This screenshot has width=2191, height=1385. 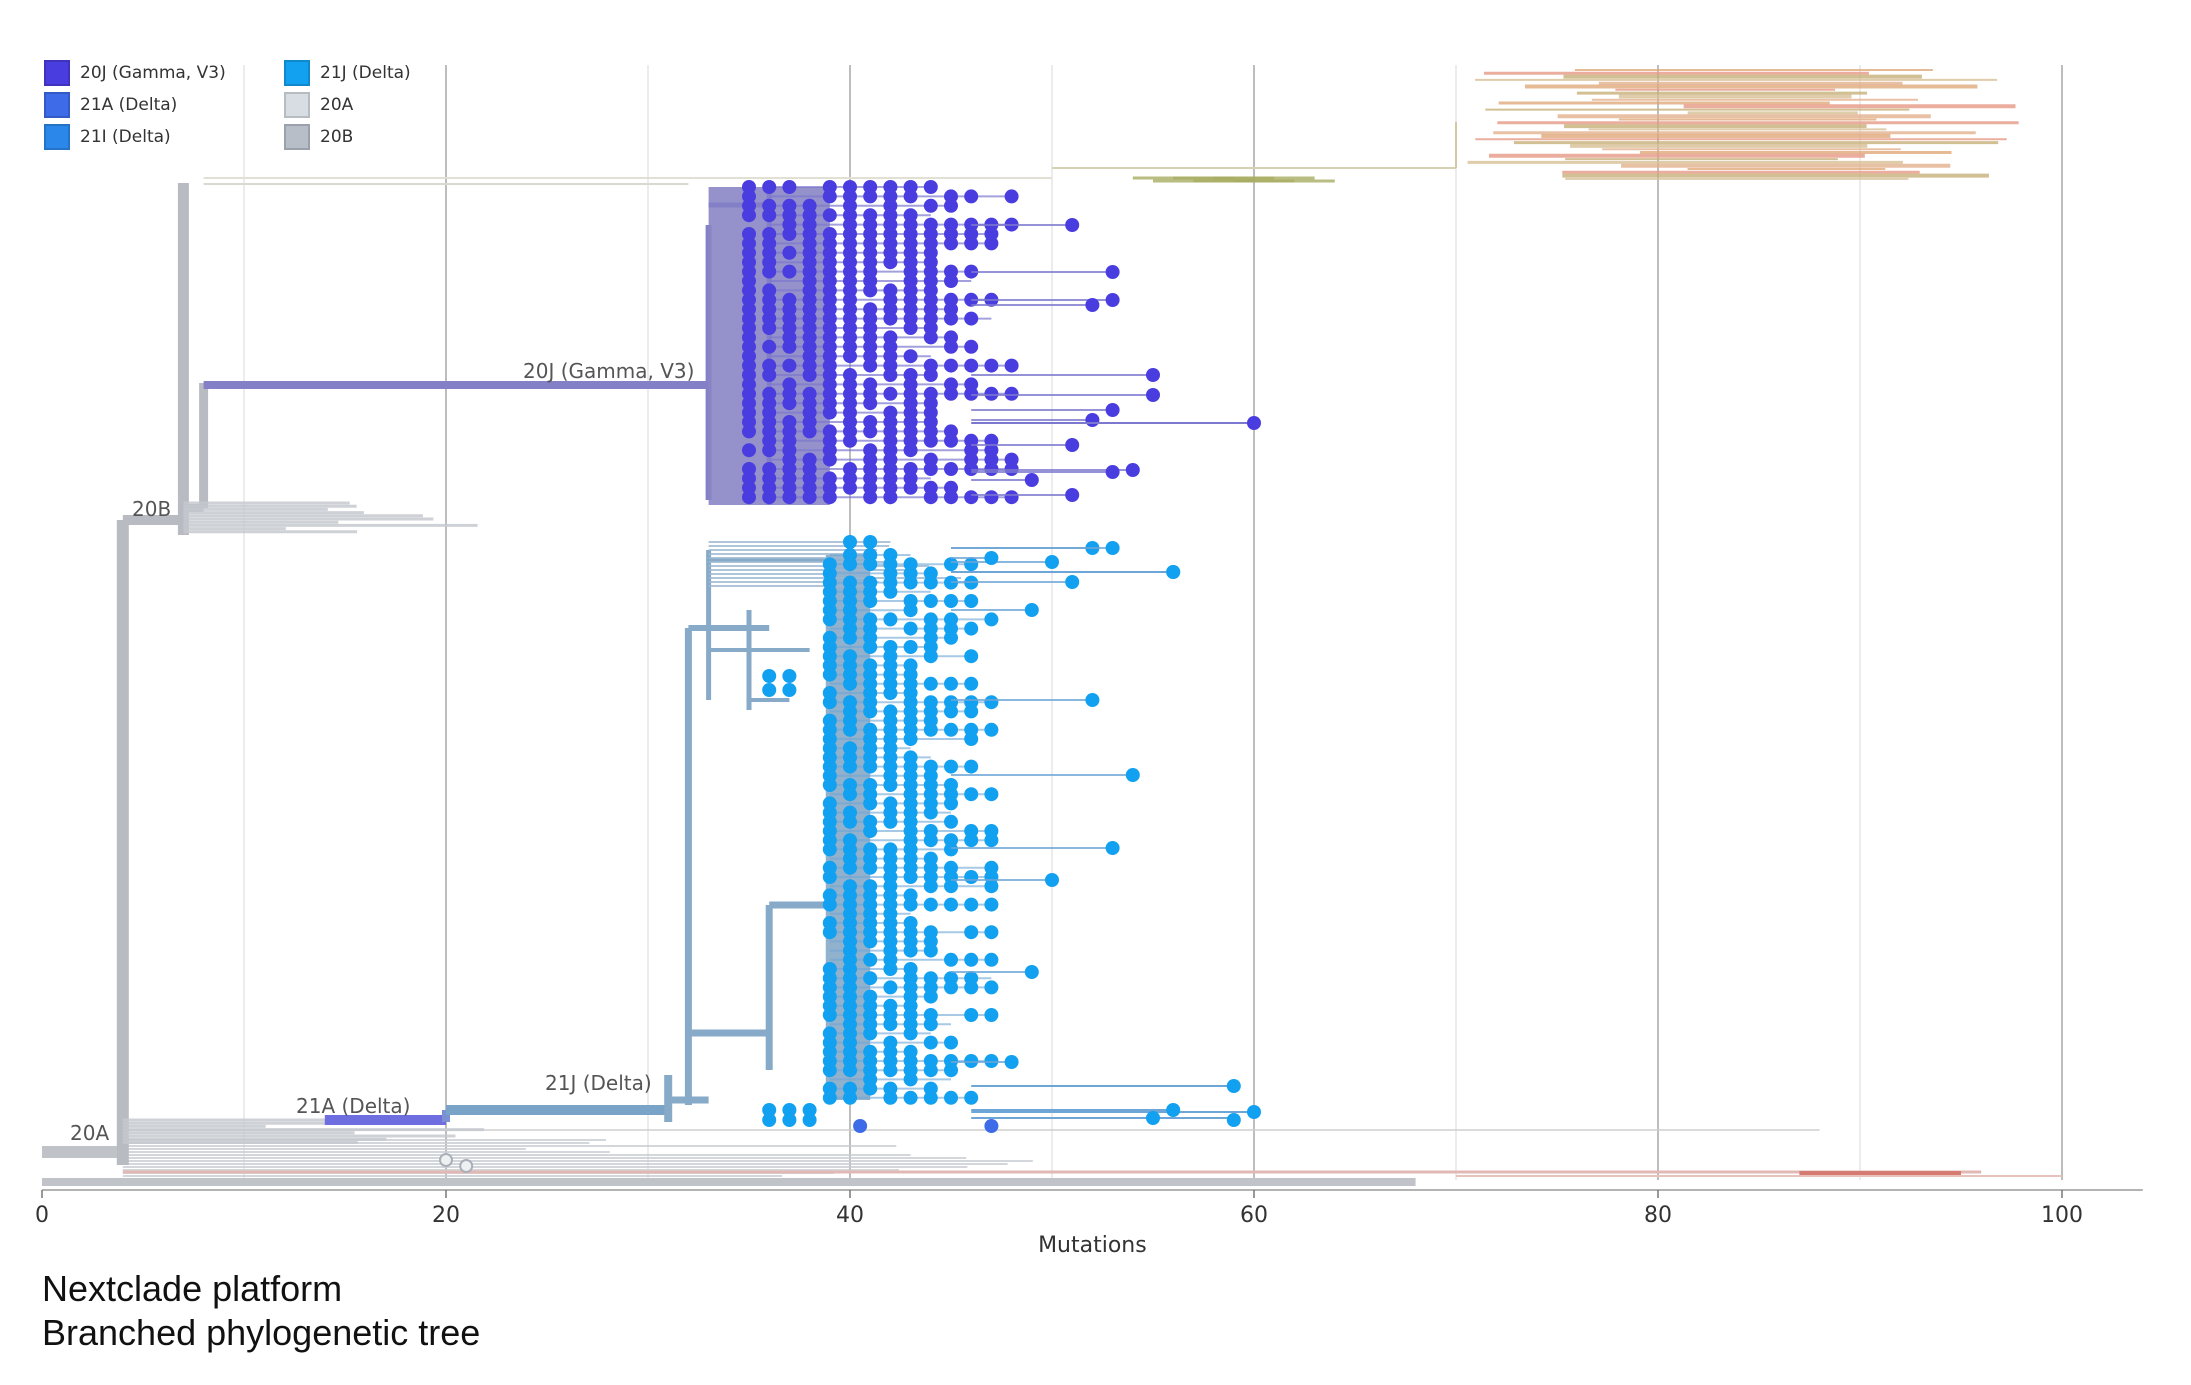 What do you see at coordinates (384, 105) in the screenshot?
I see `legend-item: 20A` at bounding box center [384, 105].